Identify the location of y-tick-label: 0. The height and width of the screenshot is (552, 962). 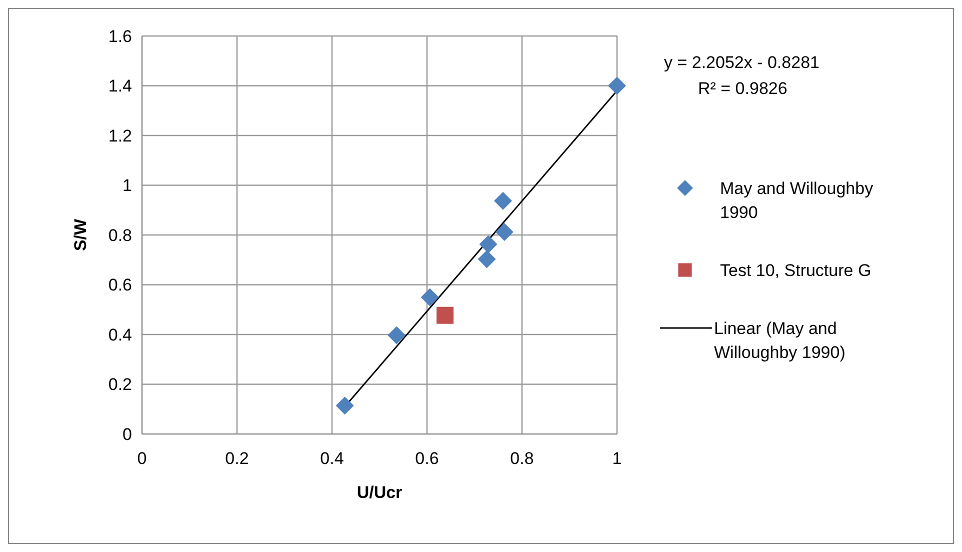
(127, 434).